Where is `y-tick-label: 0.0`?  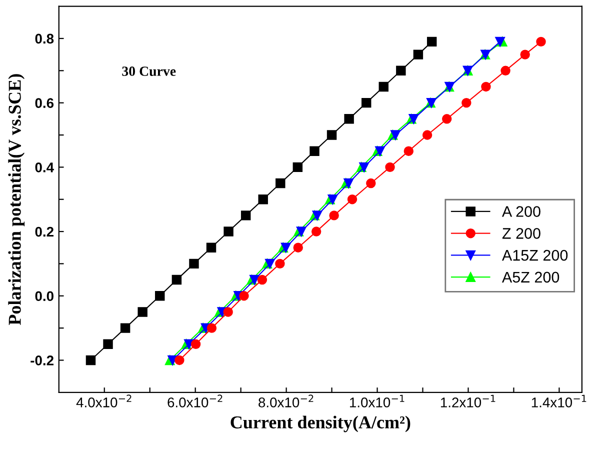
y-tick-label: 0.0 is located at coordinates (44, 296).